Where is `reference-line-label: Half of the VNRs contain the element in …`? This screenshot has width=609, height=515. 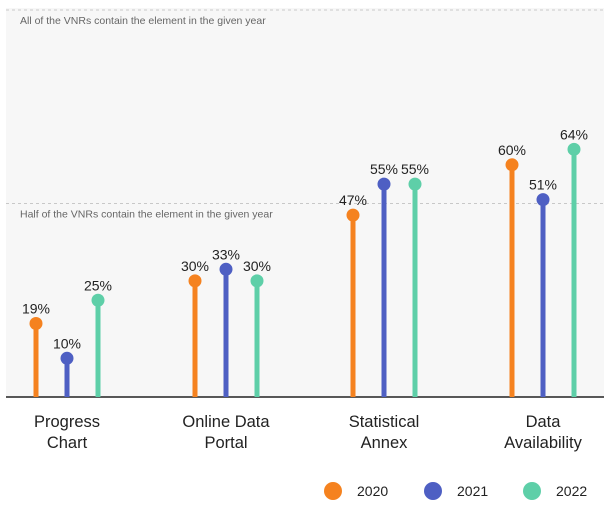 reference-line-label: Half of the VNRs contain the element in … is located at coordinates (146, 215).